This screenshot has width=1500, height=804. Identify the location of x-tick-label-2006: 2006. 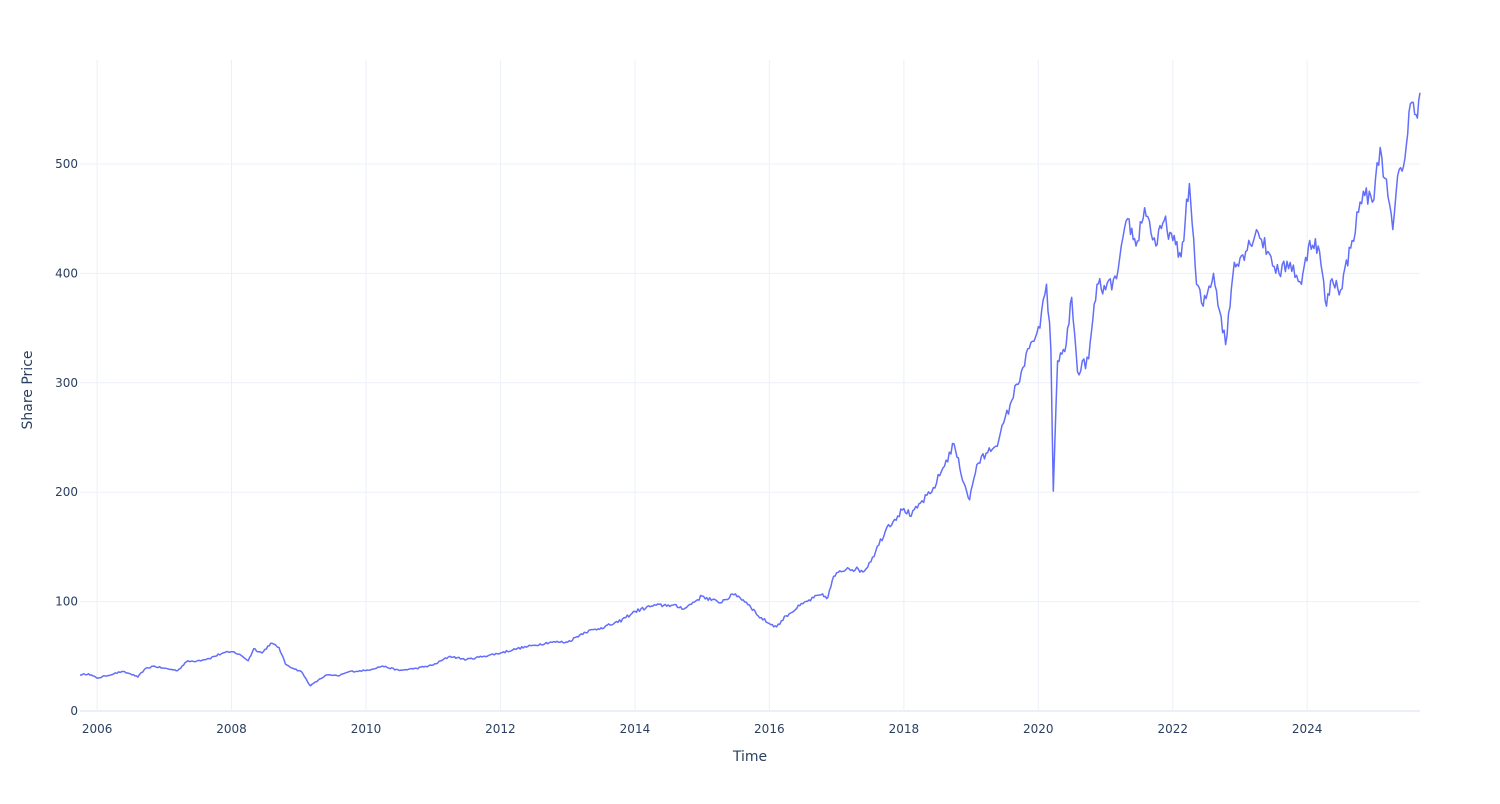
(97, 729).